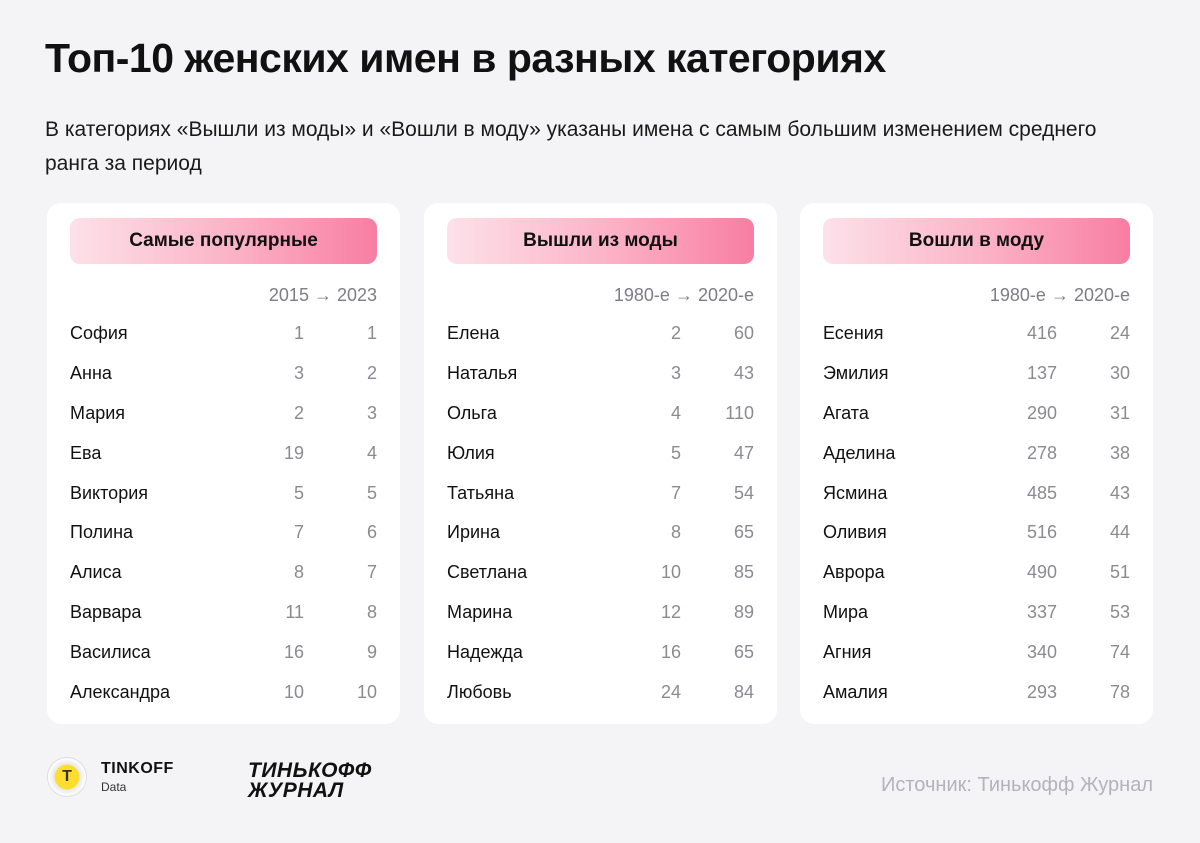  I want to click on name-cell: Ясмина, so click(855, 492).